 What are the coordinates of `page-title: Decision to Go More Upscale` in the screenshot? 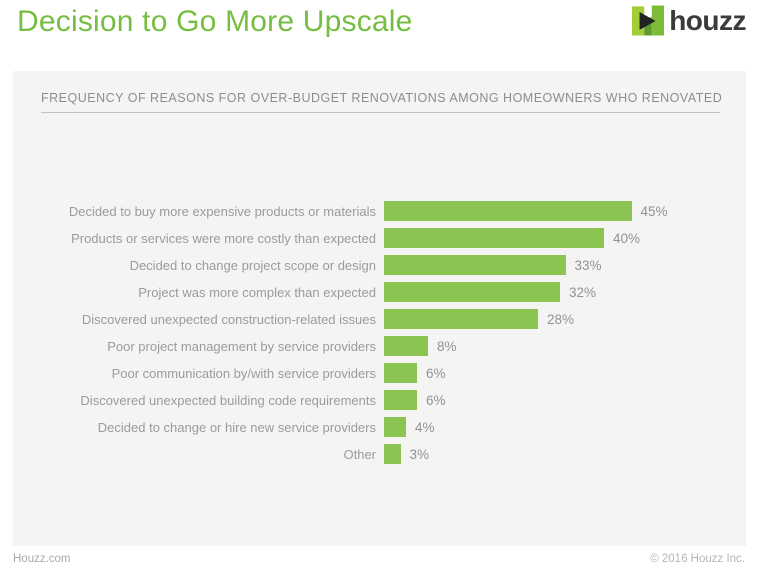 It's located at (215, 21).